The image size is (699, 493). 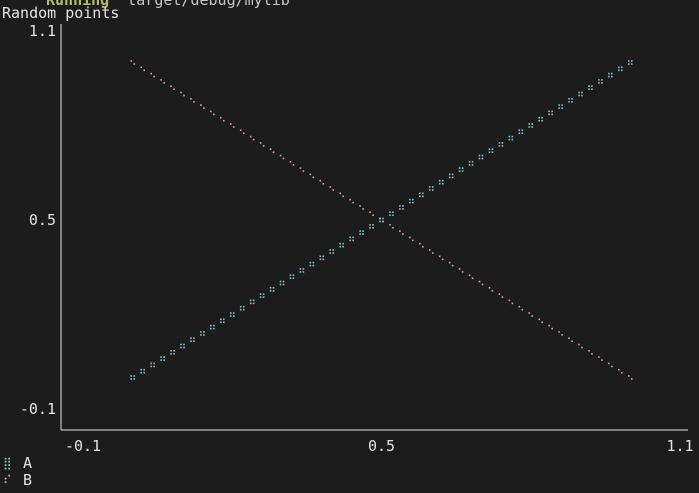 I want to click on y-tick-label: 1.1, so click(x=42, y=31).